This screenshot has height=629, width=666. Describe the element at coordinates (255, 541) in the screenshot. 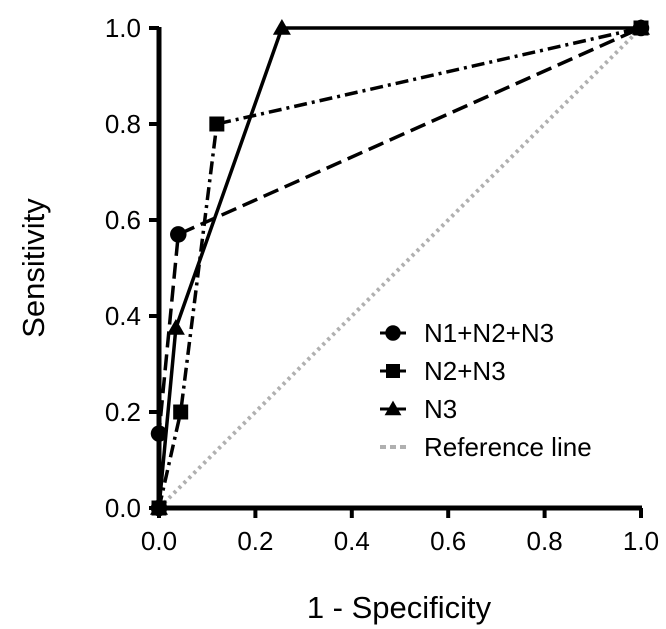

I see `x-tick-label: 0.2` at that location.